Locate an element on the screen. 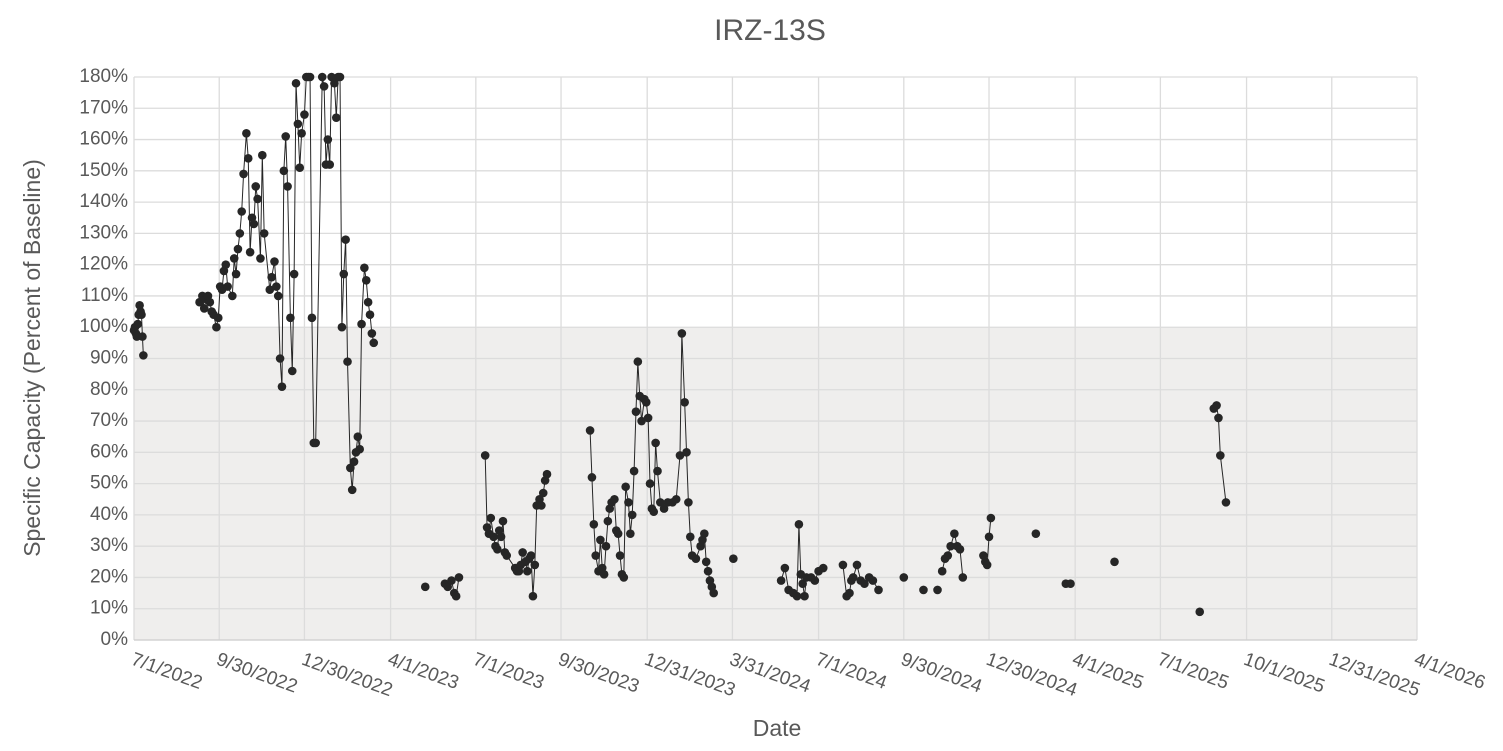  y-tick-label: 90% is located at coordinates (109, 358).